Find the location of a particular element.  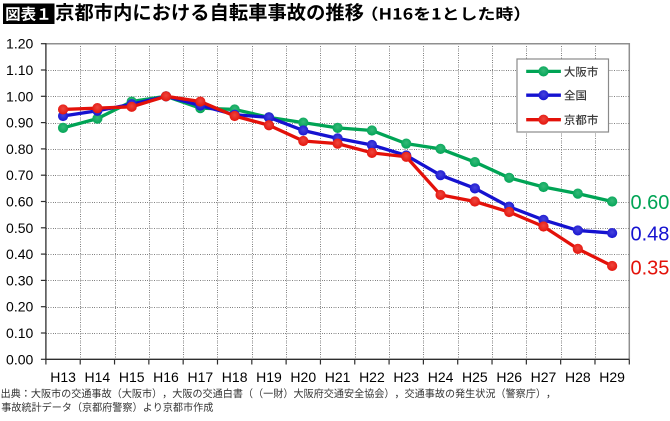

svg-text: H19 is located at coordinates (269, 377).